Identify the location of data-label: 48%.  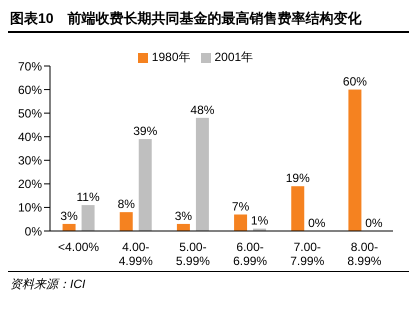
(202, 109).